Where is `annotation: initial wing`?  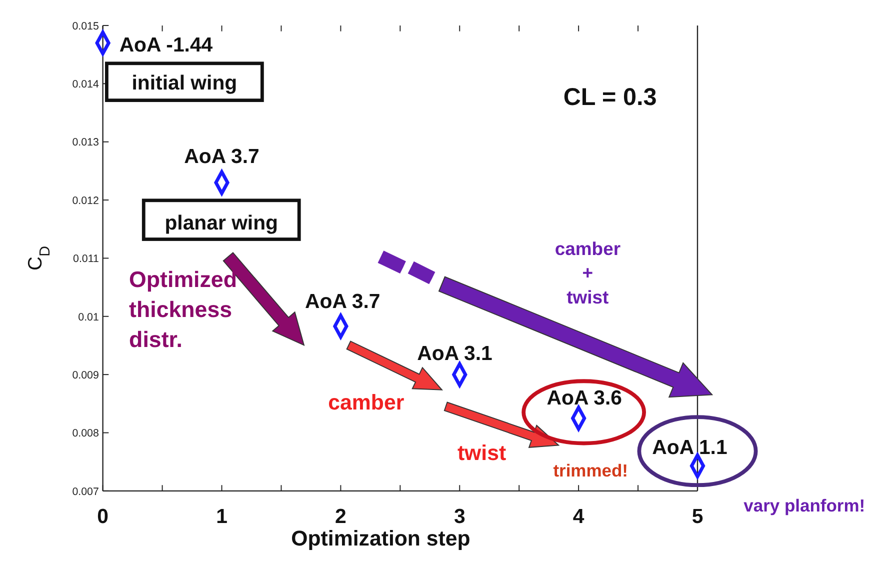 annotation: initial wing is located at coordinates (185, 83).